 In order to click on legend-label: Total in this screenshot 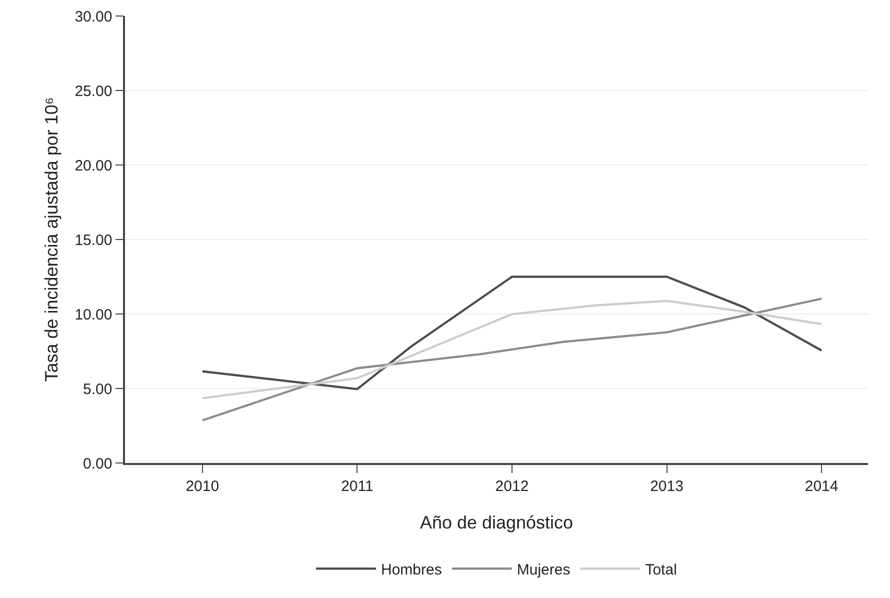, I will do `click(661, 570)`.